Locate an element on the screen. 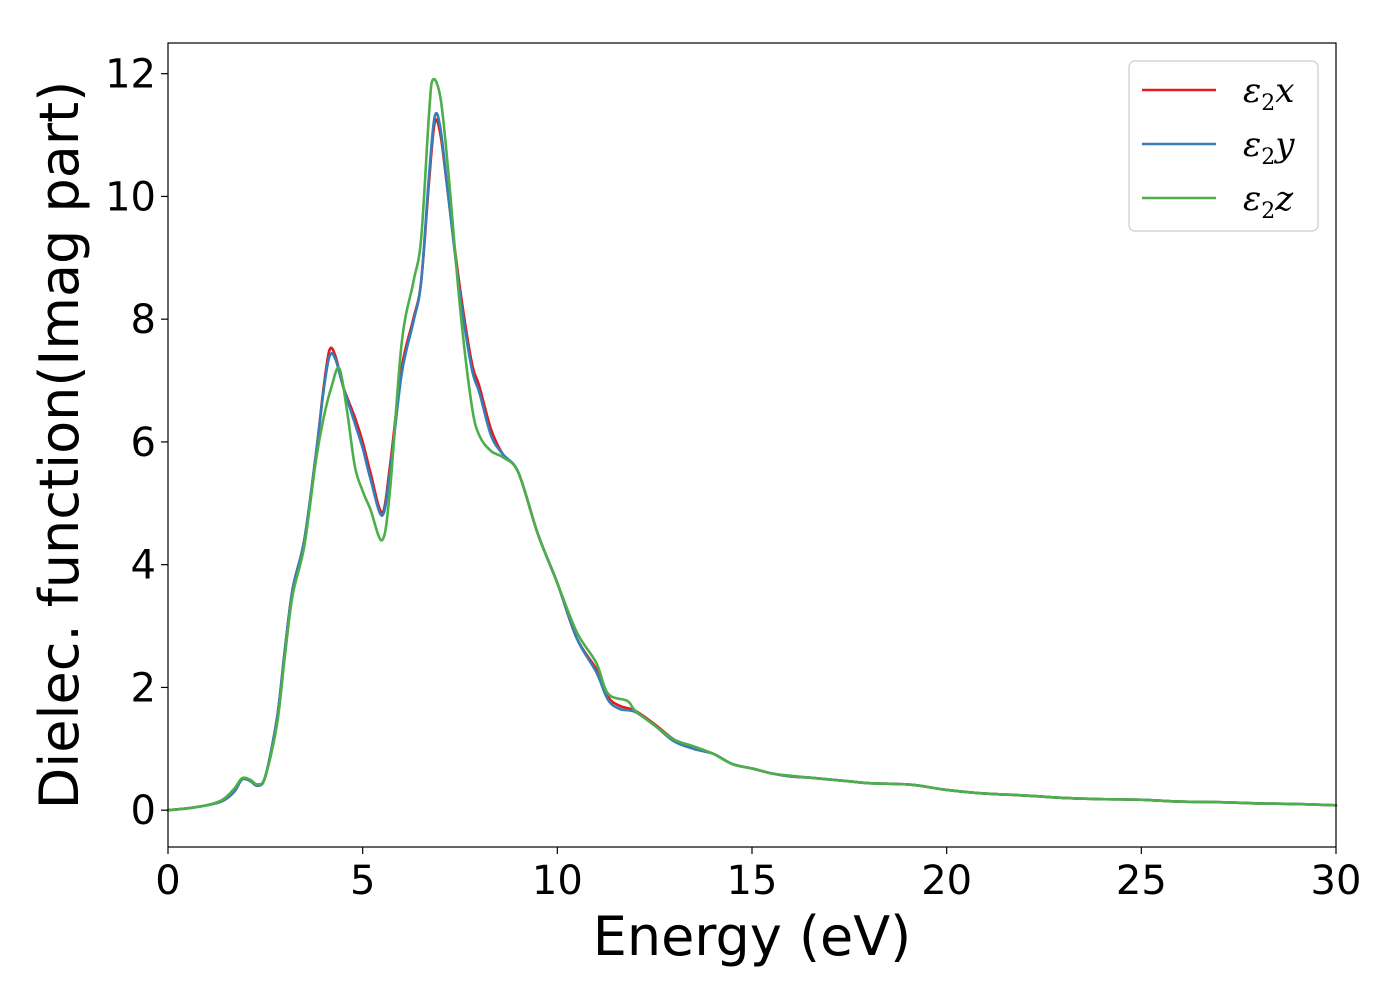 The image size is (1400, 1000). x-axis-title: Energy (eV) is located at coordinates (752, 936).